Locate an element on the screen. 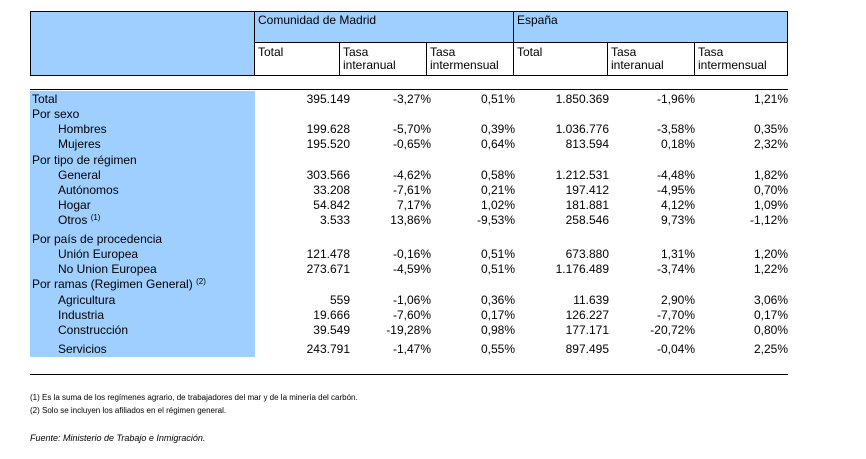 This screenshot has height=459, width=866. table-cell: 0,35% is located at coordinates (770, 129).